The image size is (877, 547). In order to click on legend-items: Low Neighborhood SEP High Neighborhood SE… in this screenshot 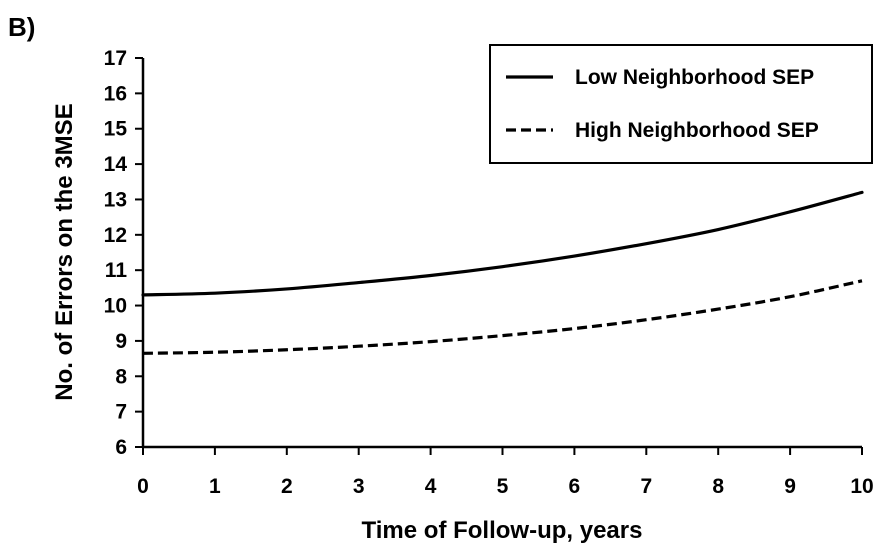, I will do `click(662, 104)`.